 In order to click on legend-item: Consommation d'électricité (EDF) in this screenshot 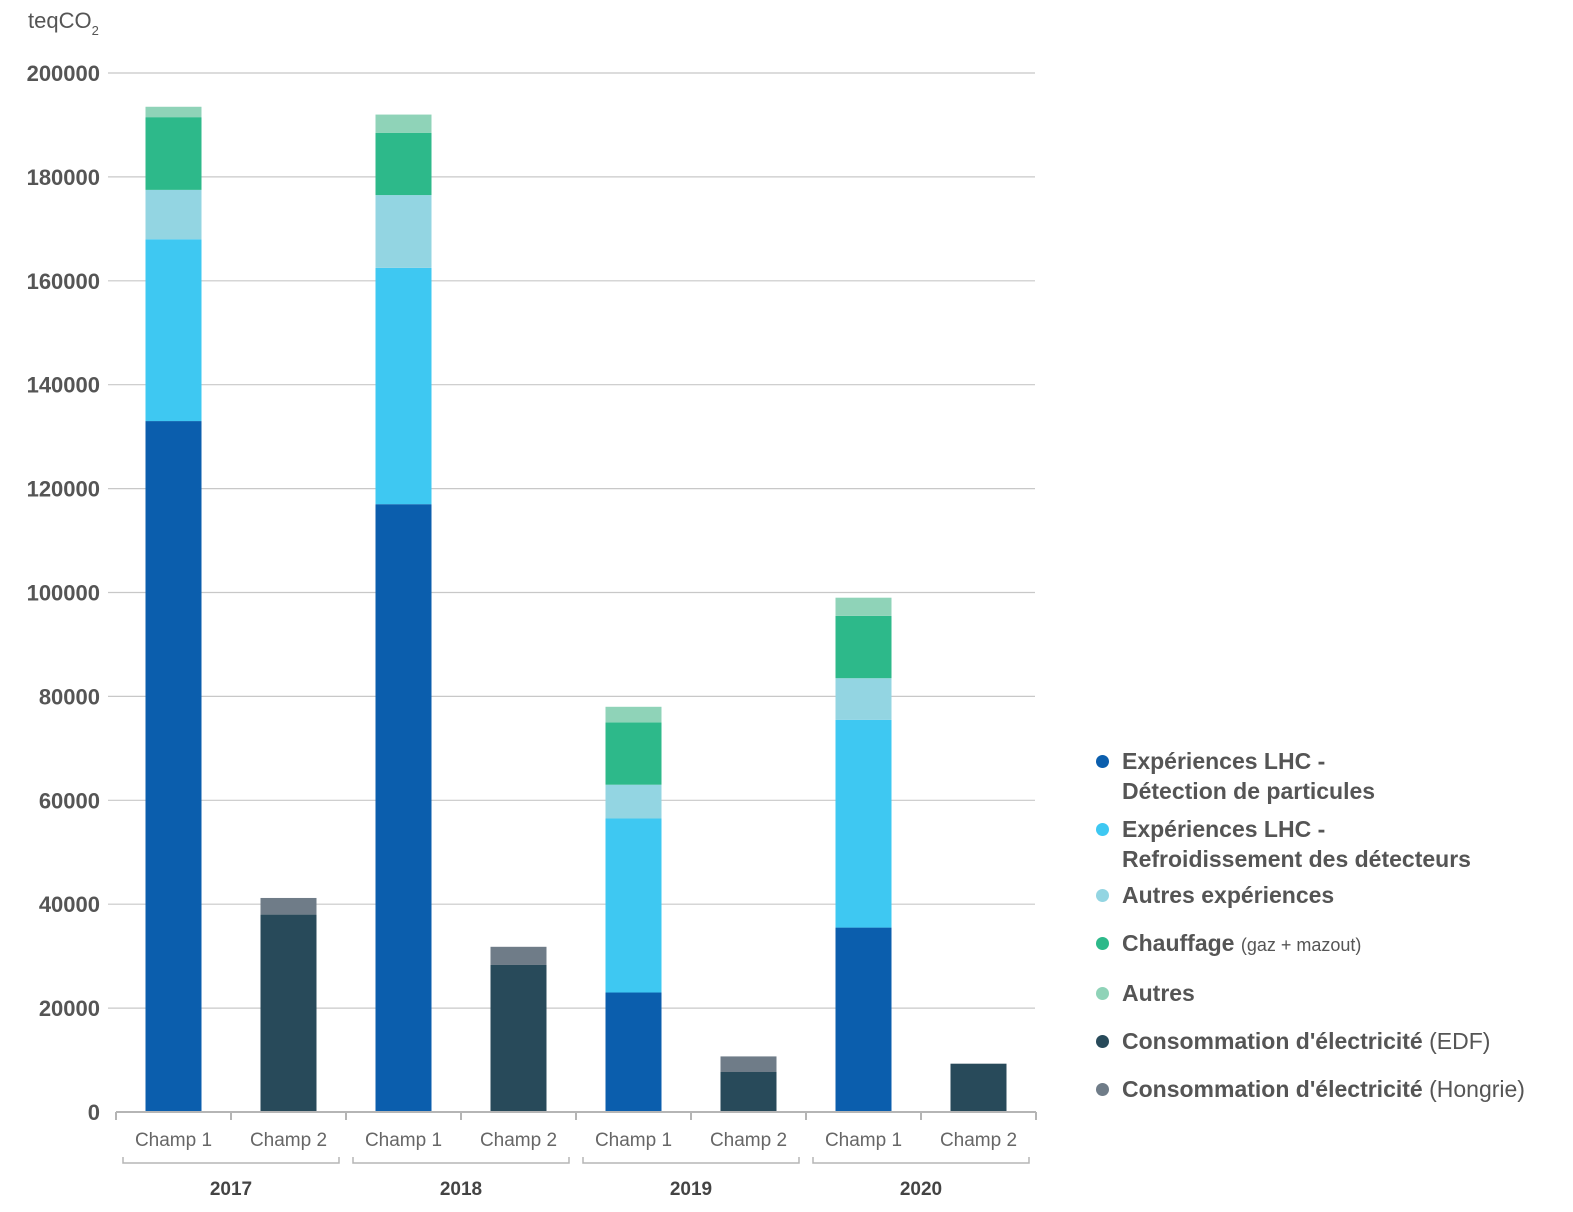, I will do `click(1327, 1041)`.